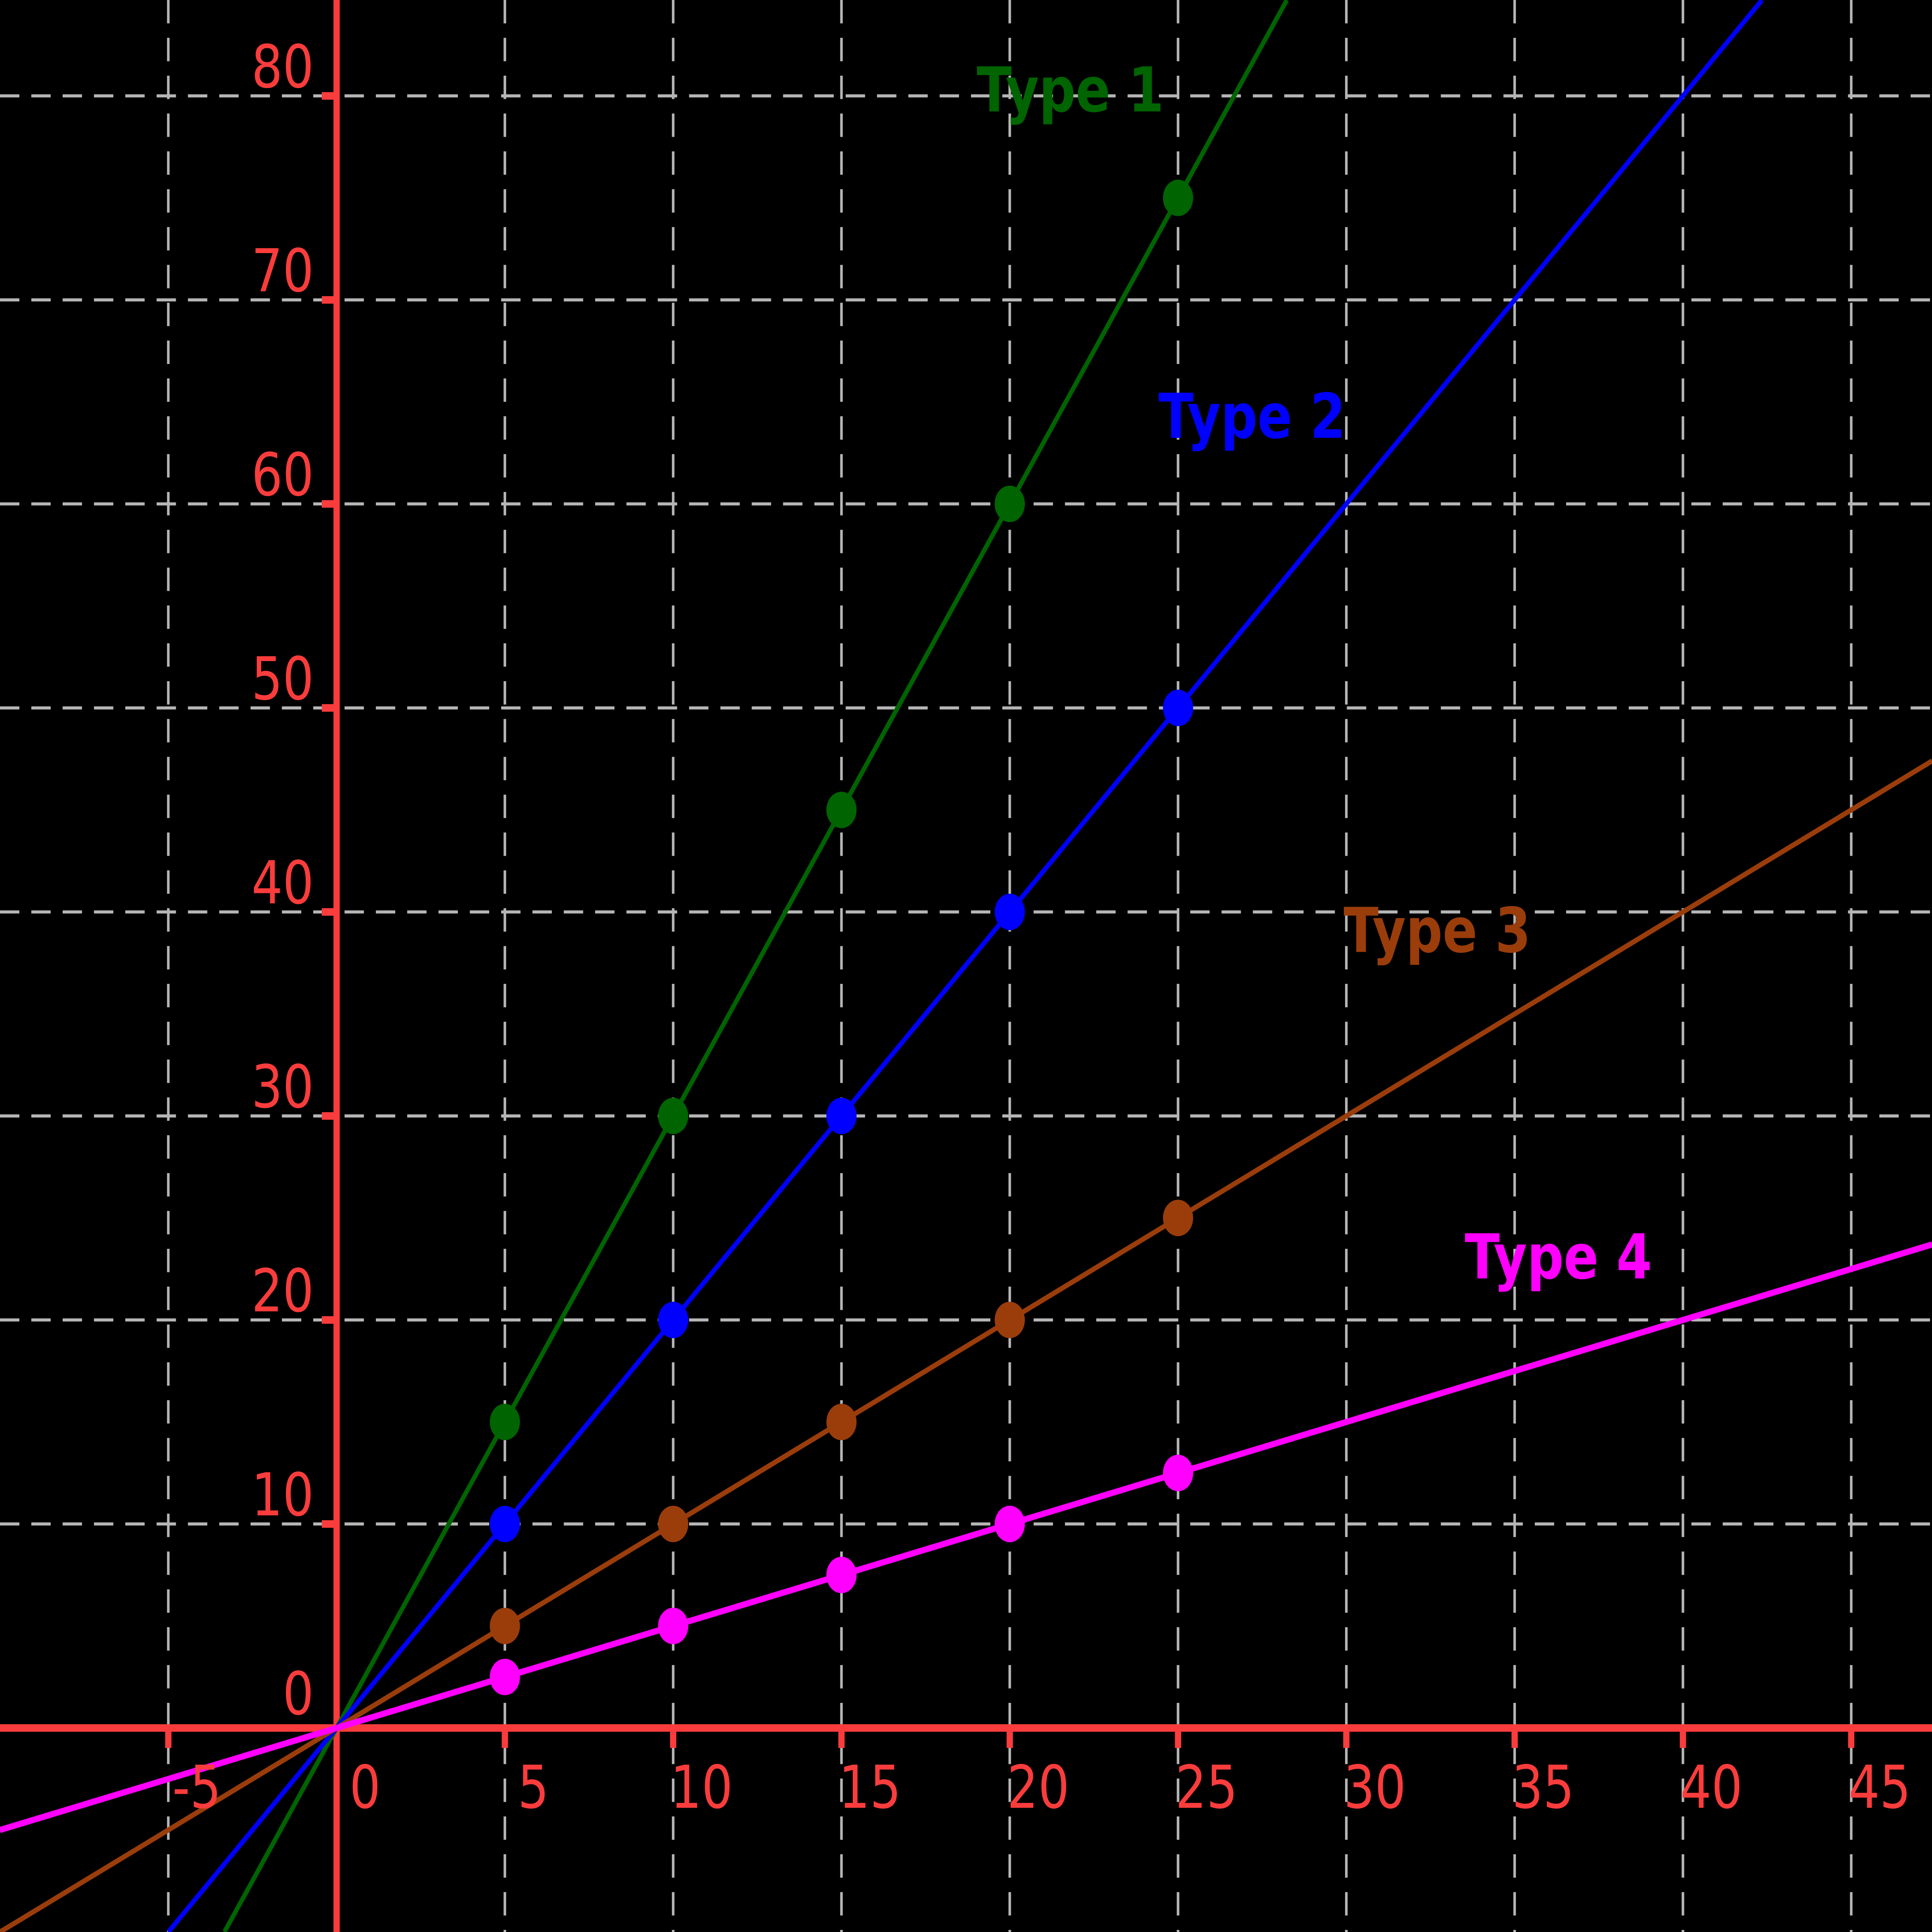  Describe the element at coordinates (1070, 90) in the screenshot. I see `series-label-type-1: Type 1` at that location.